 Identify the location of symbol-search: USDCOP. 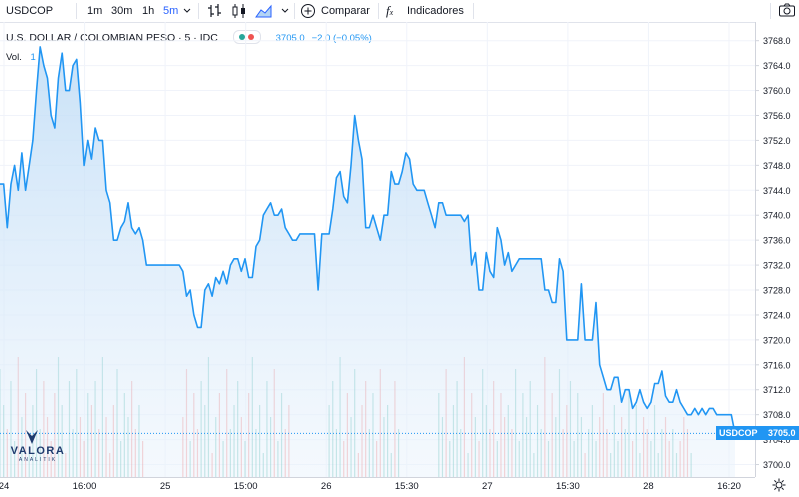
(30, 11).